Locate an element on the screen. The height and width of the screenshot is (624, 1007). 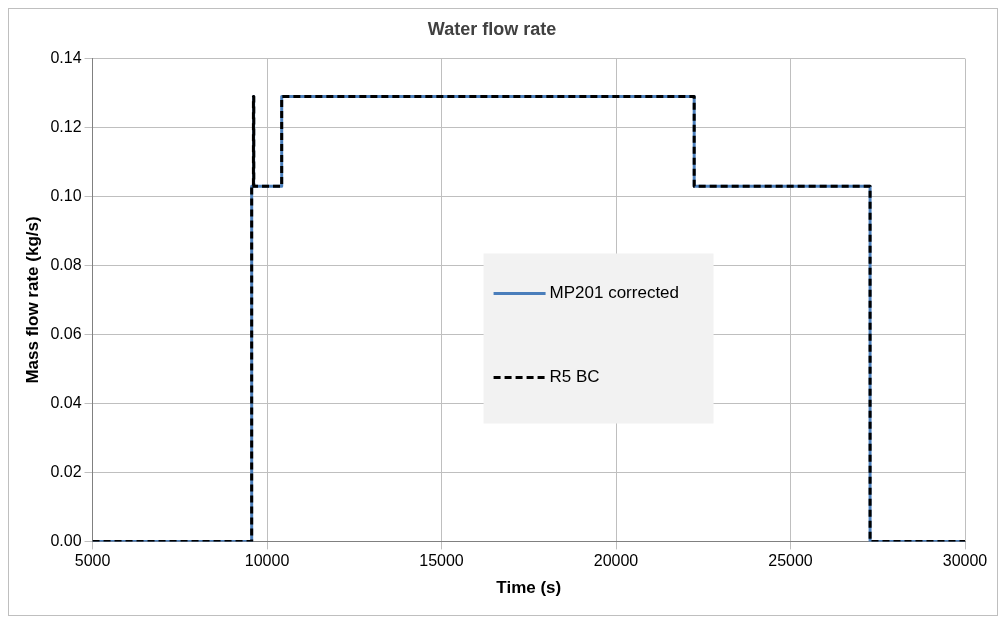
y-axis-title: Mass flow rate (kg/s) is located at coordinates (32, 300).